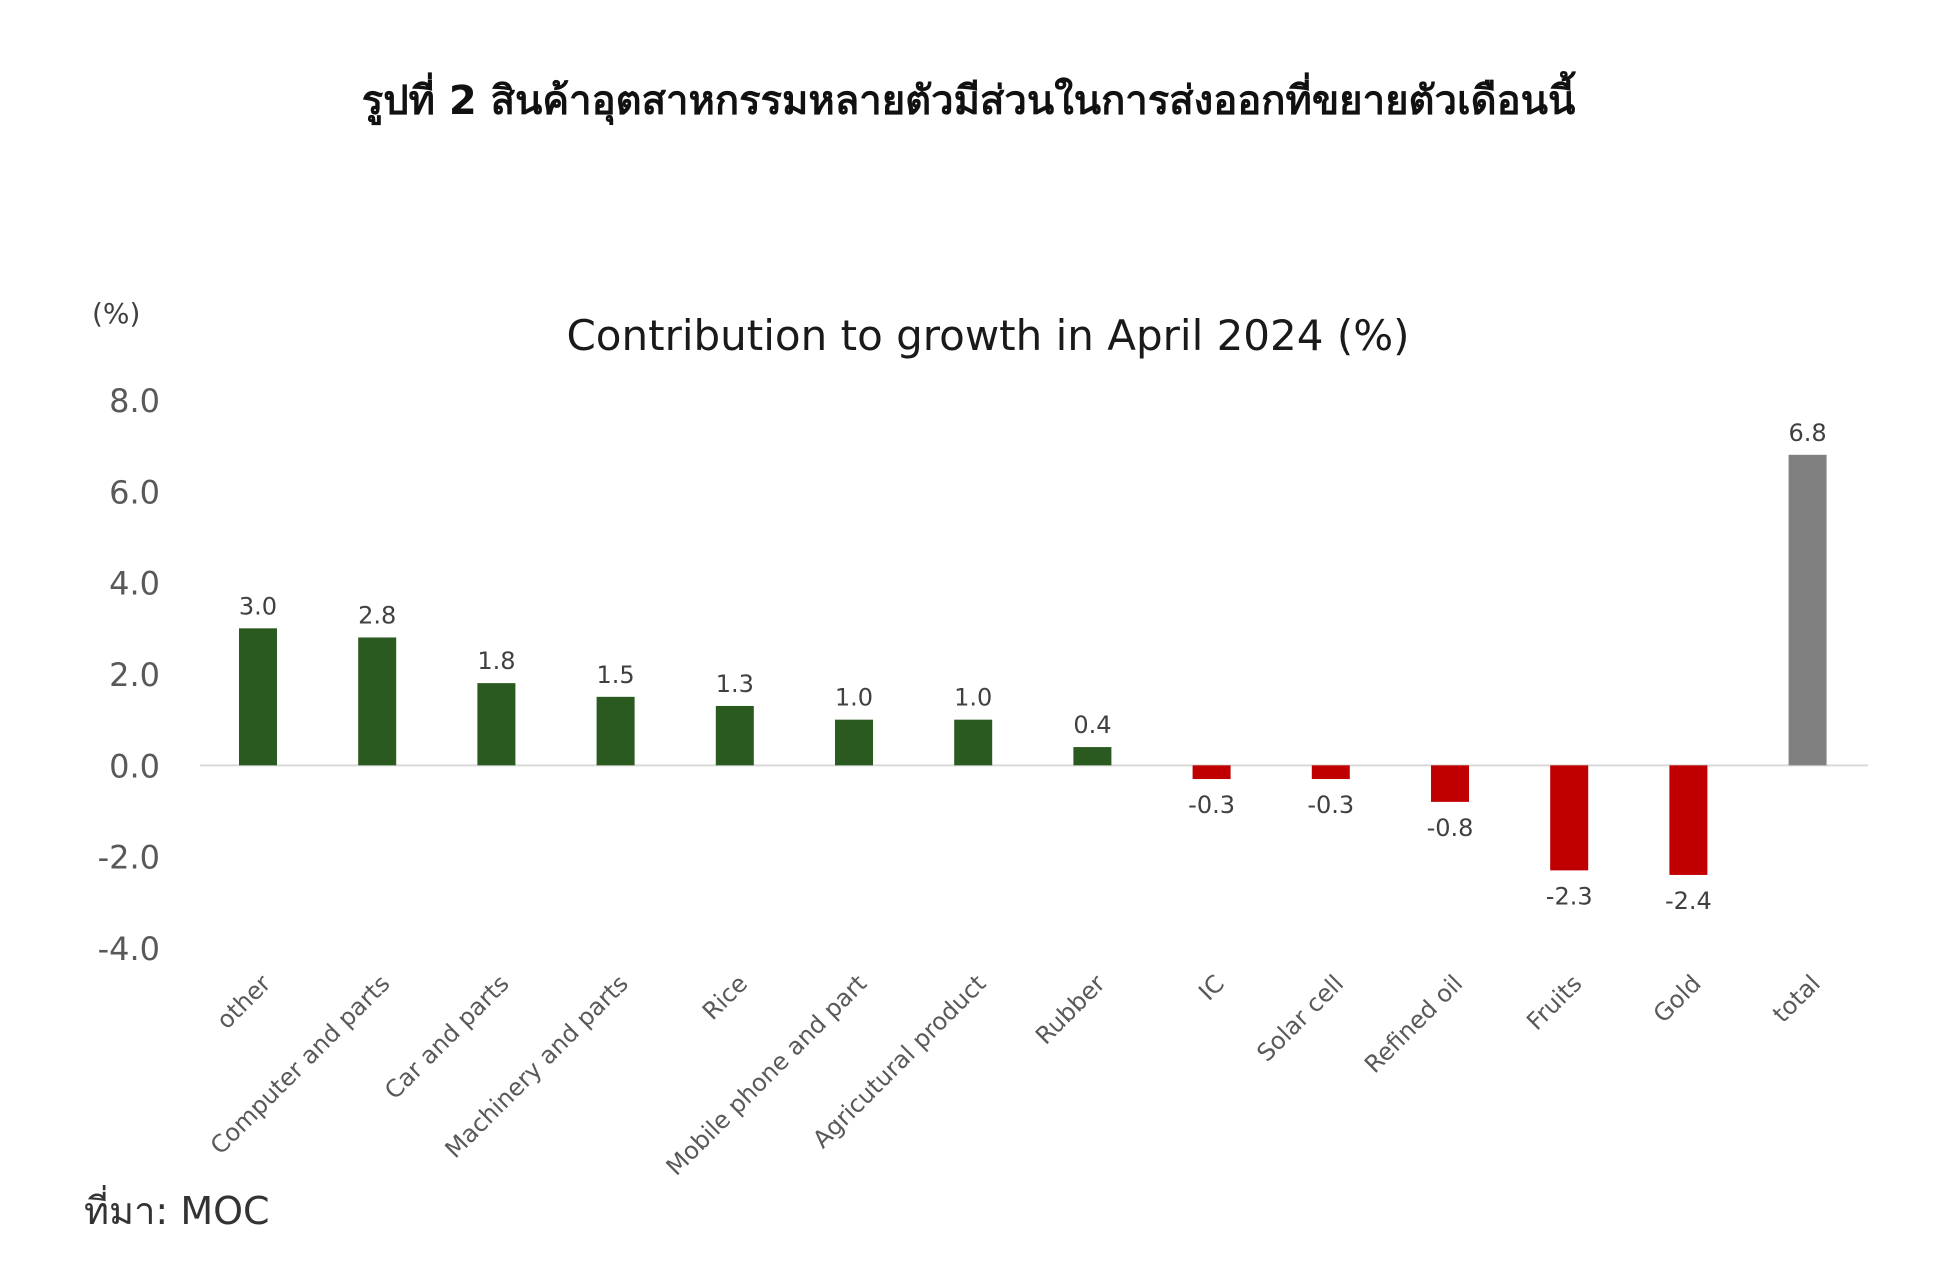 This screenshot has width=1937, height=1279. I want to click on category-label: Solar cell, so click(1300, 1018).